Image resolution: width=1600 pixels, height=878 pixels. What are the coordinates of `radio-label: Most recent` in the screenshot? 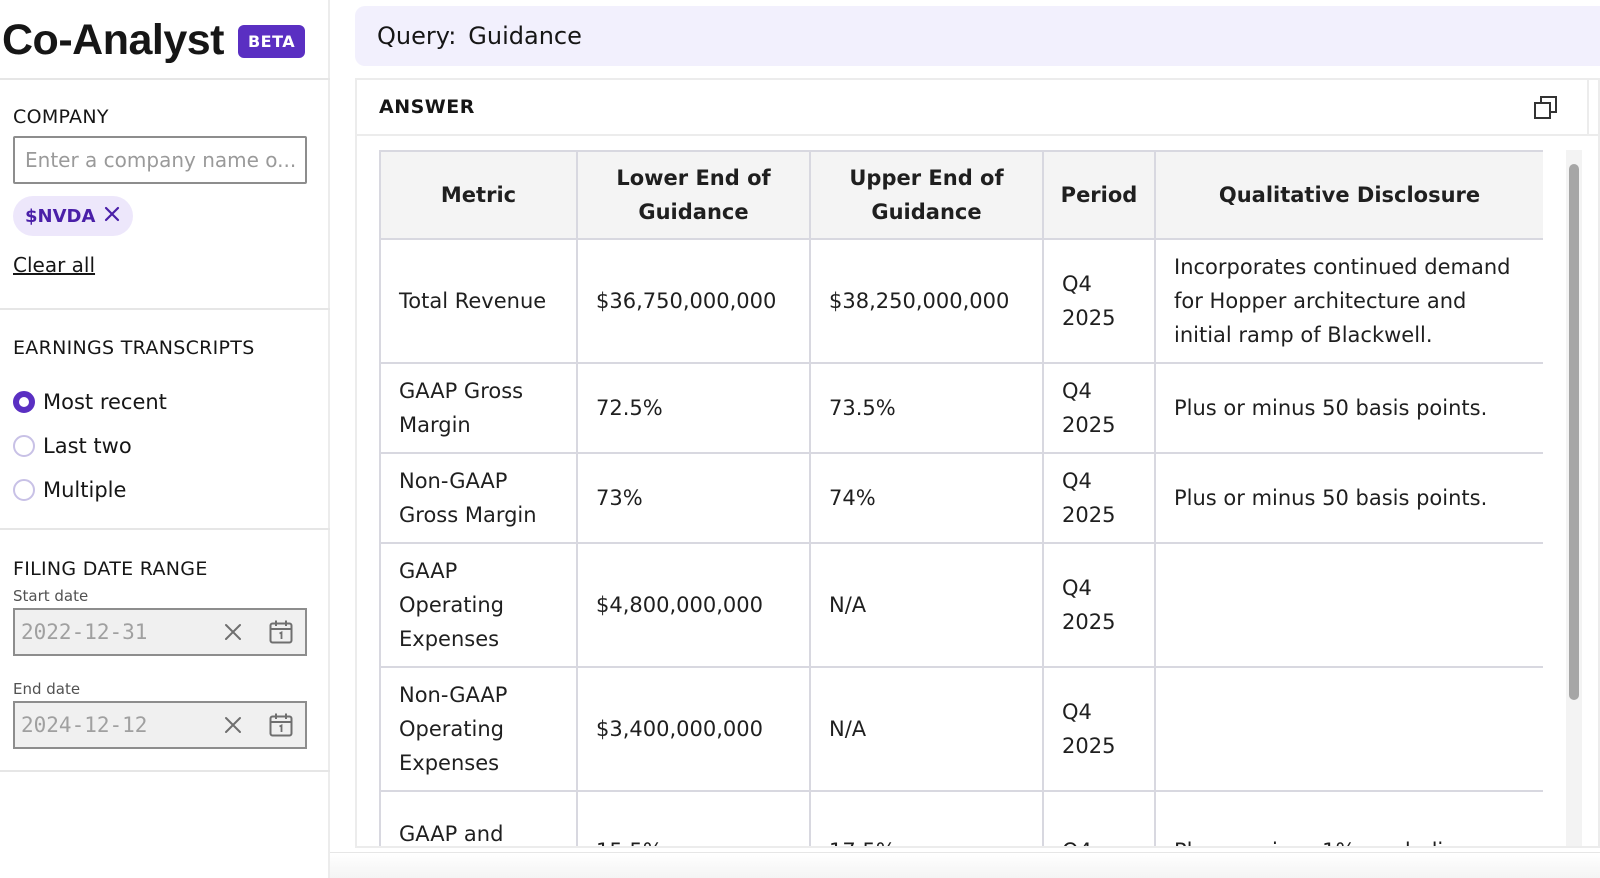 It's located at (105, 402).